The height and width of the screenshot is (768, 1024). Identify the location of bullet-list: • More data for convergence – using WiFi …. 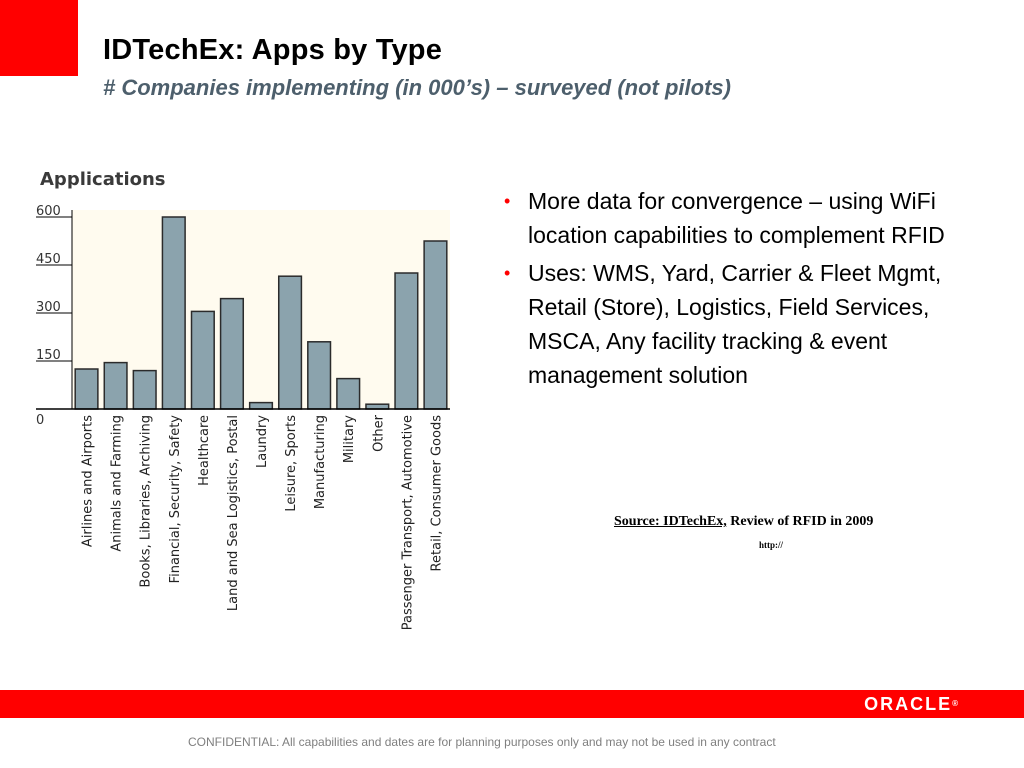
(744, 290).